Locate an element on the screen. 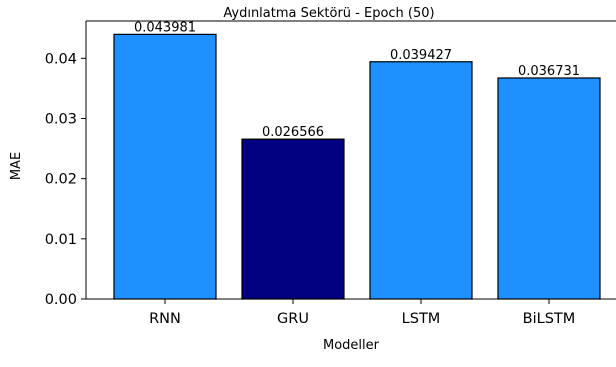 This screenshot has height=367, width=616. data-label-bilstm: 0.036731 is located at coordinates (549, 71).